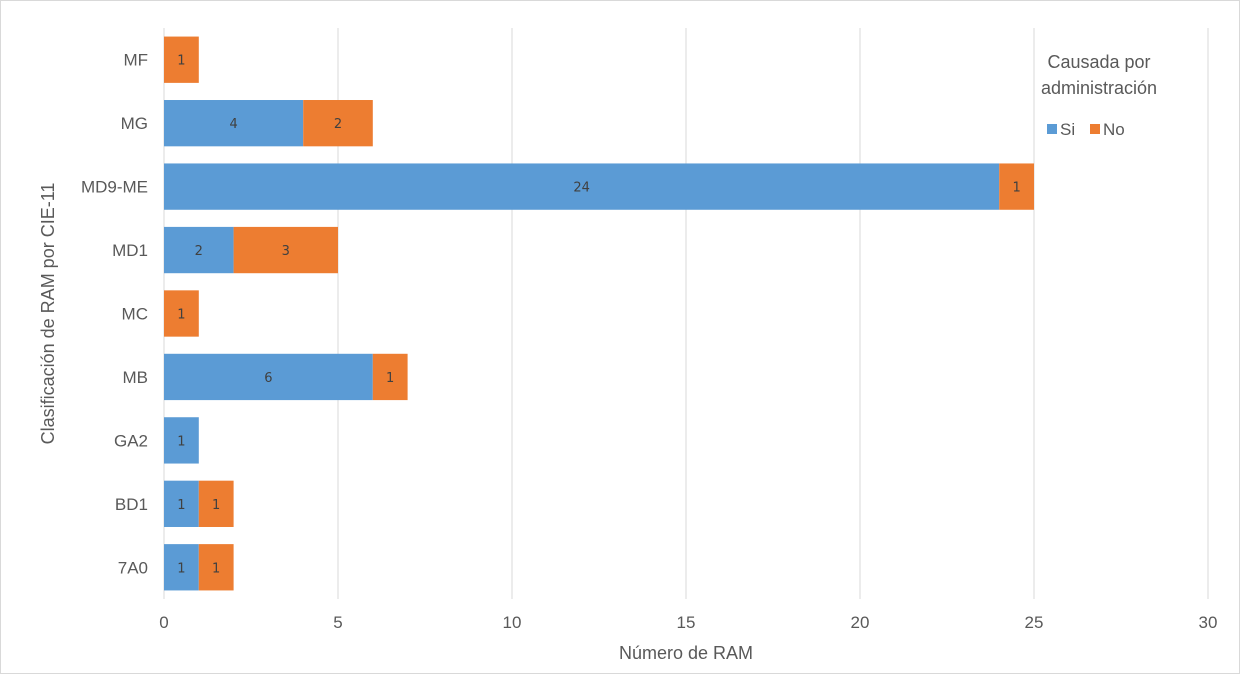 Image resolution: width=1240 pixels, height=674 pixels. I want to click on bar-si-mg, so click(234, 123).